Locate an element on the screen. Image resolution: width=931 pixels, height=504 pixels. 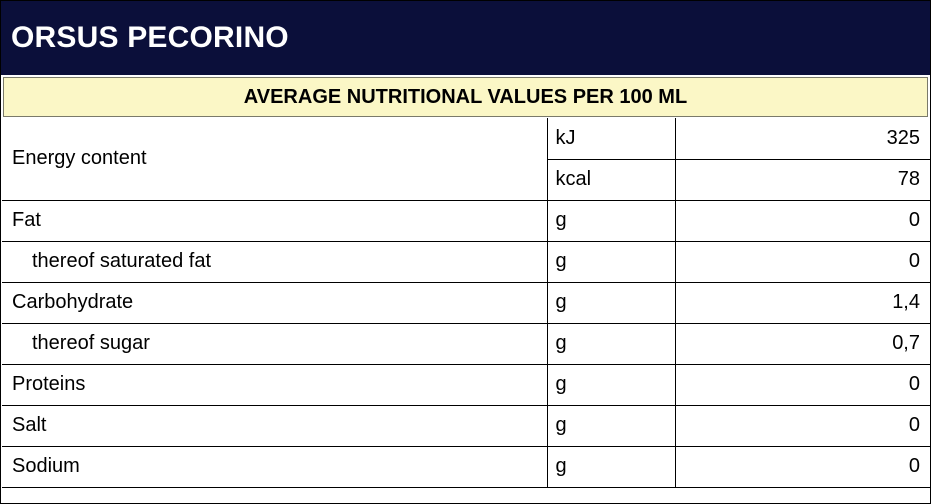
table-row: Carbohydrate g 1,4 is located at coordinates (466, 302).